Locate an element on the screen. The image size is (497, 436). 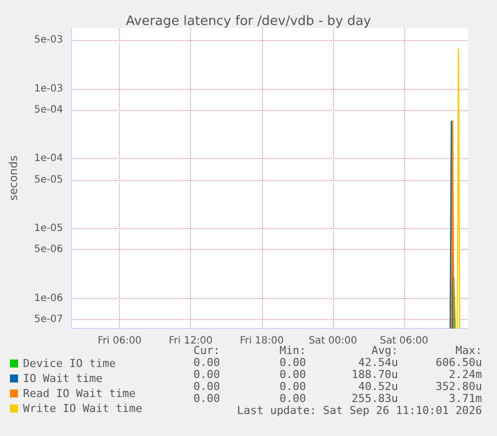
y-tick-label: 5e-06 is located at coordinates (48, 250).